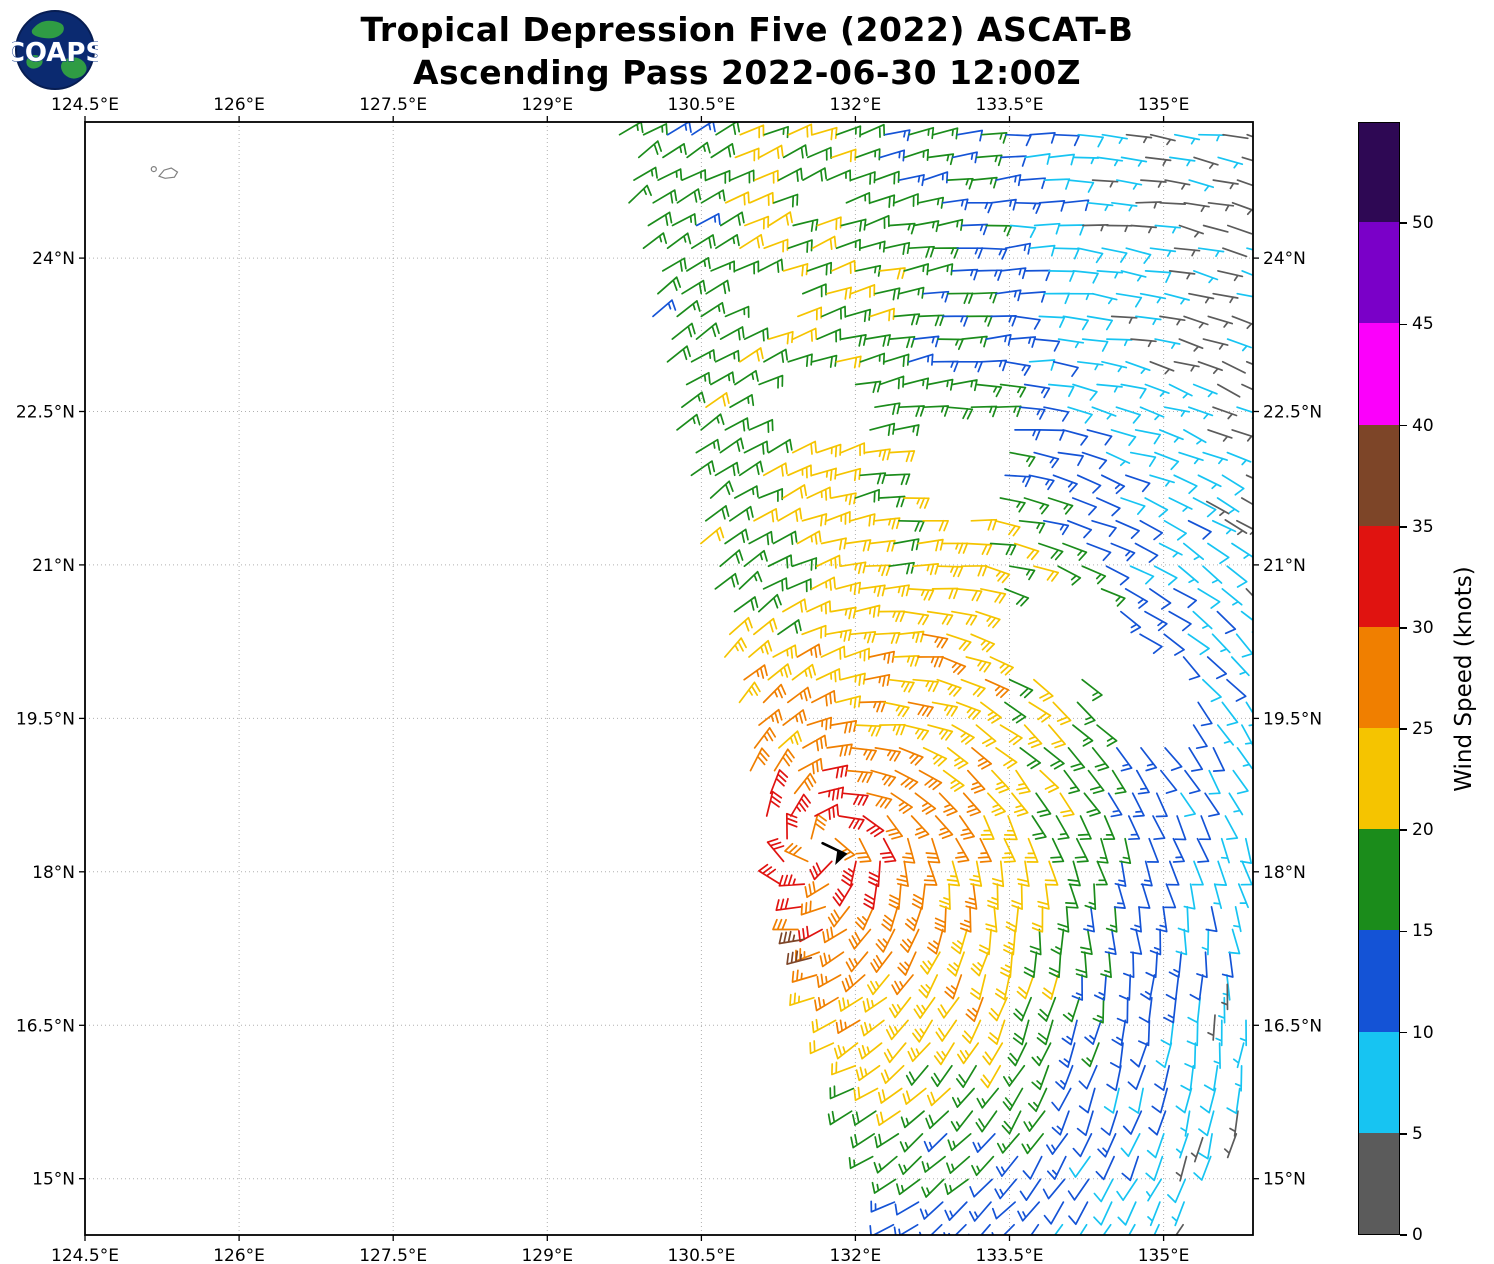 The width and height of the screenshot is (1494, 1264). What do you see at coordinates (1284, 1180) in the screenshot?
I see `y-tick-label-right: 15°N` at bounding box center [1284, 1180].